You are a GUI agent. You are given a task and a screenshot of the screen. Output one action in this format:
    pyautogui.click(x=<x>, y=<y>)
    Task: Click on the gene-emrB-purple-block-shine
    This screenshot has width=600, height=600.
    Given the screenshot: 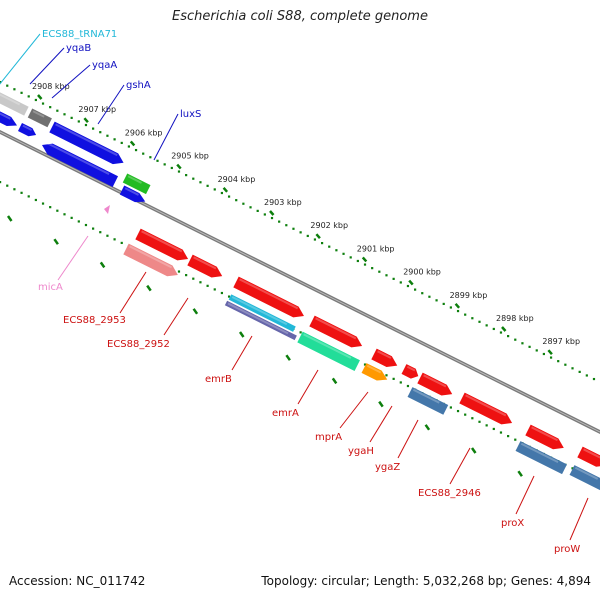 What is the action you would take?
    pyautogui.click(x=258, y=318)
    